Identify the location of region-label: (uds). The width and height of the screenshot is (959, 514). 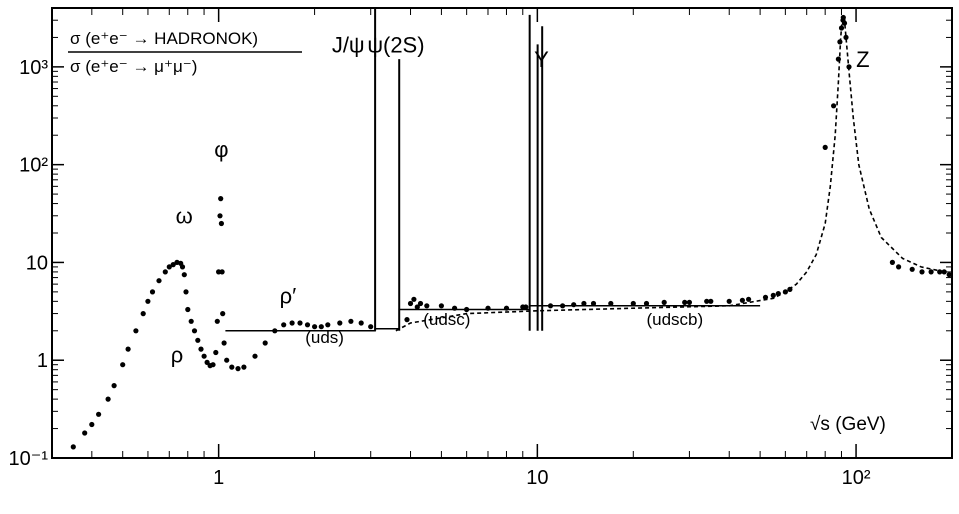
(324, 337).